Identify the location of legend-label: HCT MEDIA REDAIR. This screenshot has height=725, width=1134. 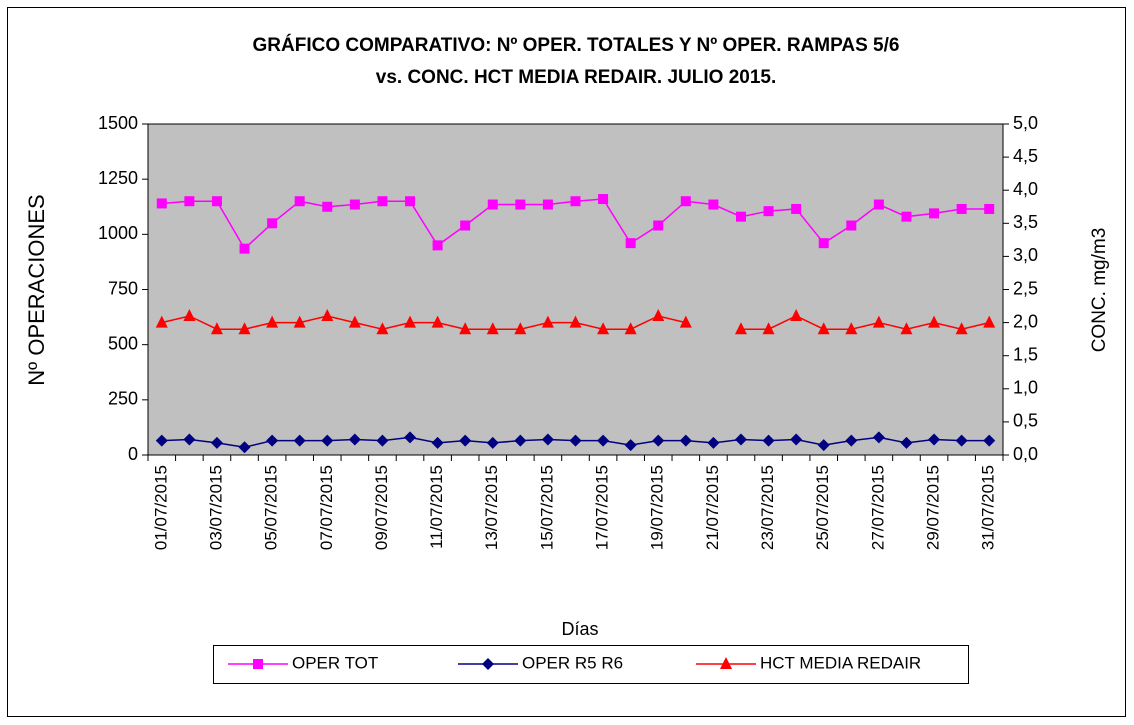
(840, 662).